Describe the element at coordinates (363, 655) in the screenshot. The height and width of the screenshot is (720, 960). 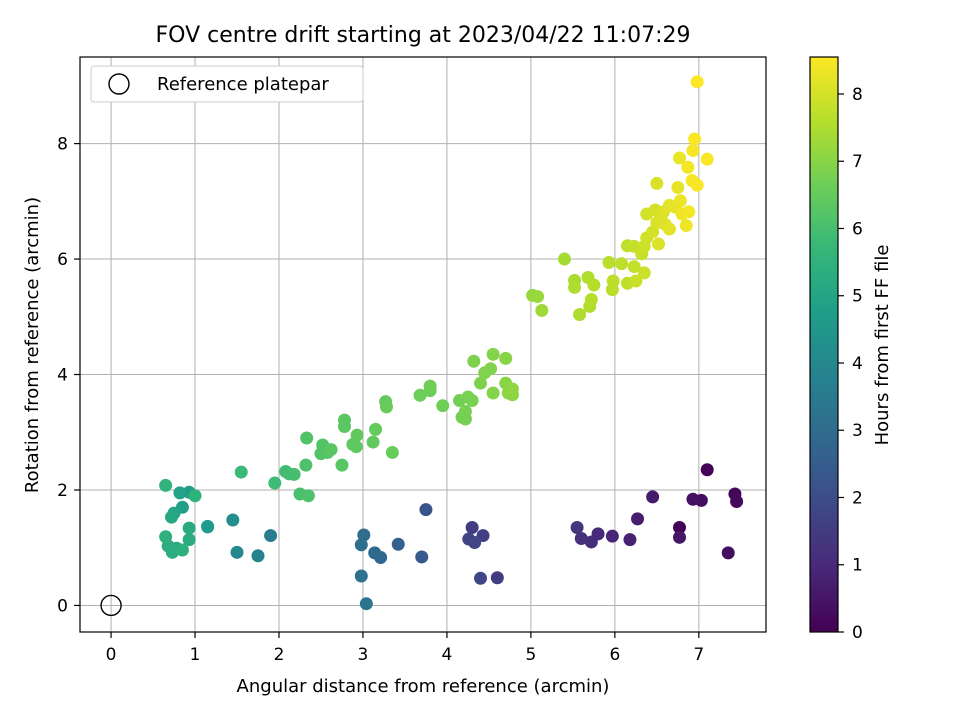
I see `x-tick-label: 3` at that location.